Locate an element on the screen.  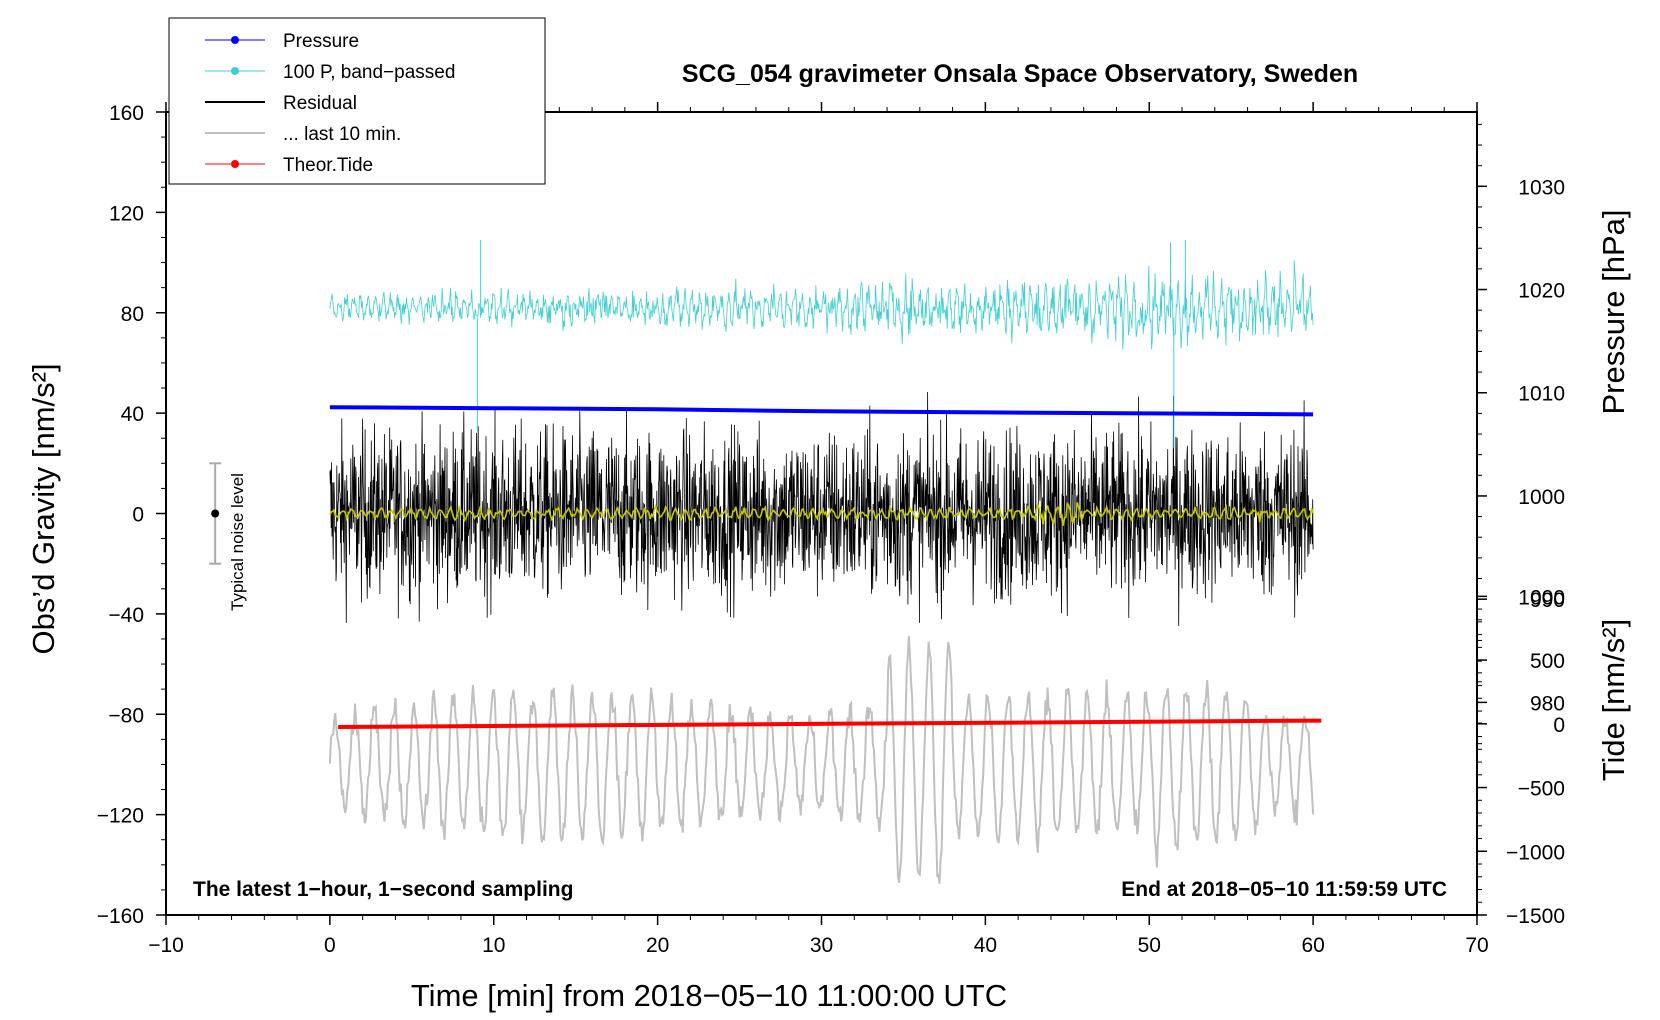
tide-tick-label-0: −1500 is located at coordinates (1535, 916).